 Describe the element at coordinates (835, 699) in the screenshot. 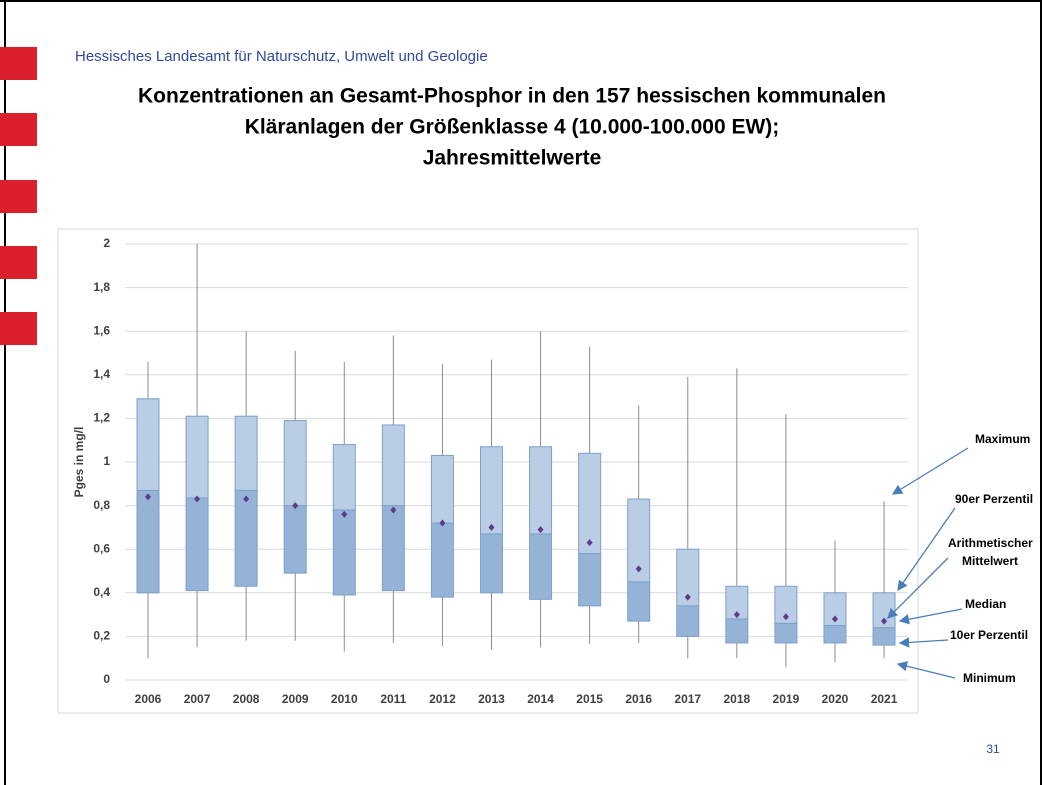

I see `x-tick-label: 2020` at that location.